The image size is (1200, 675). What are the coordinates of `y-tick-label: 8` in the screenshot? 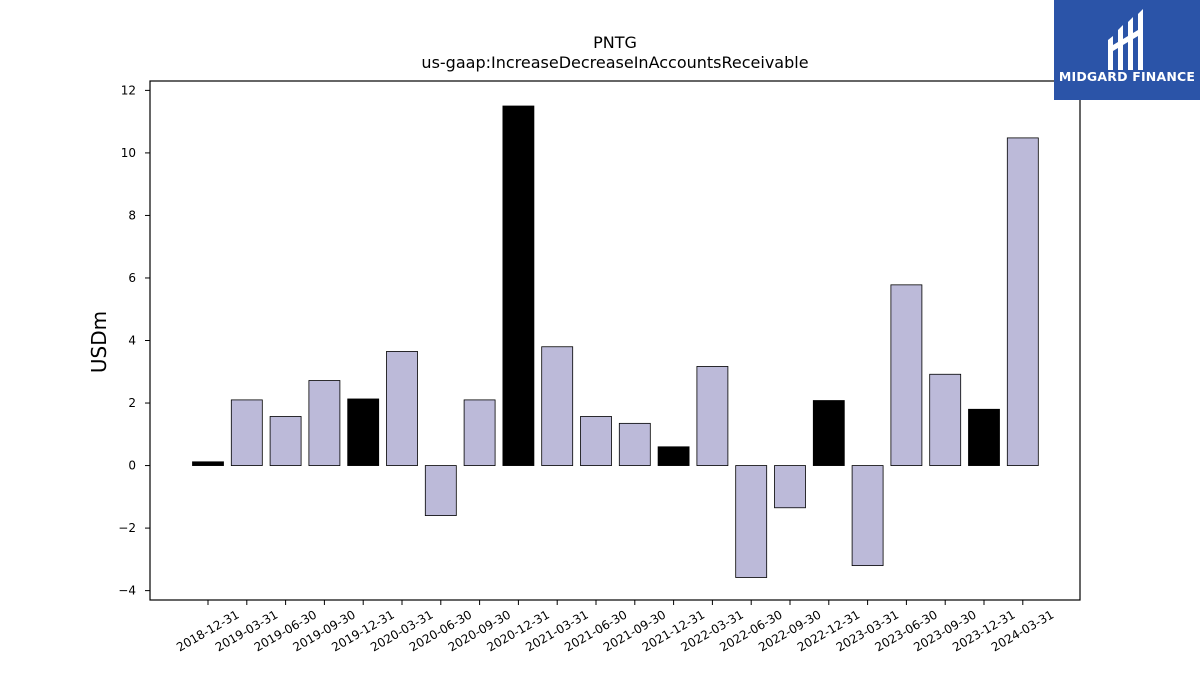 It's located at (132, 215).